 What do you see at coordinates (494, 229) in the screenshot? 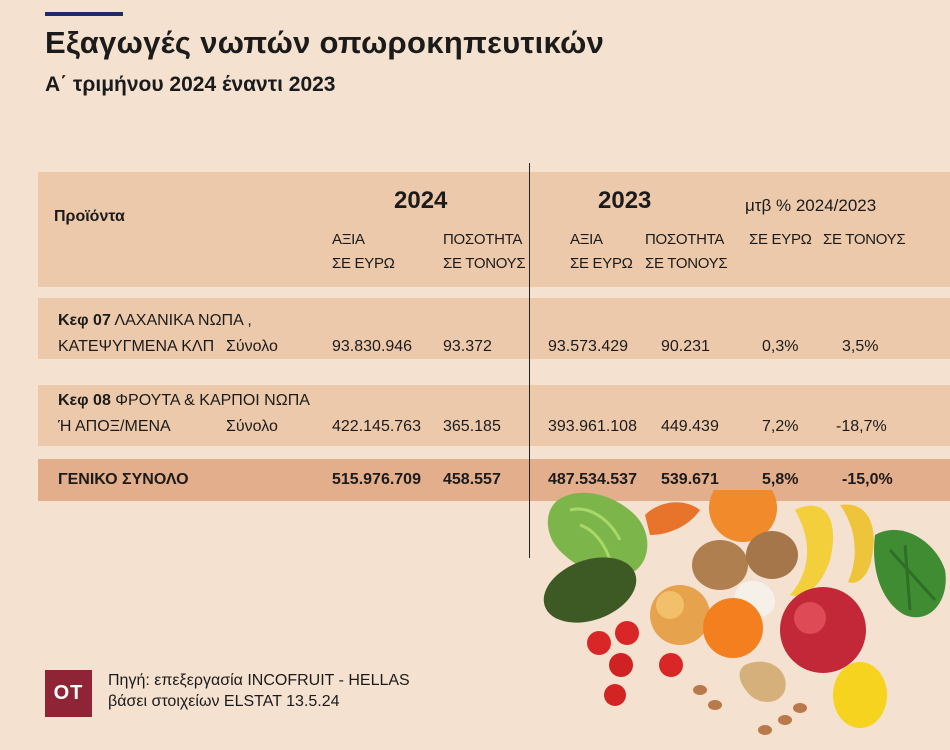
I see `header-band` at bounding box center [494, 229].